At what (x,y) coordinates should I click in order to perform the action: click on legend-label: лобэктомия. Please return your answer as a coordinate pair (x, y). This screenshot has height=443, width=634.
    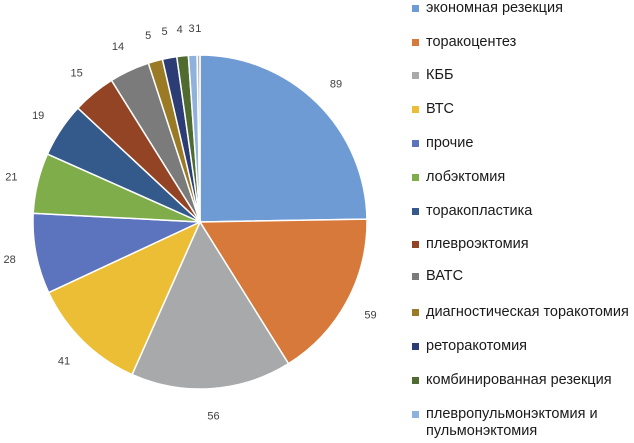
    Looking at the image, I should click on (466, 177).